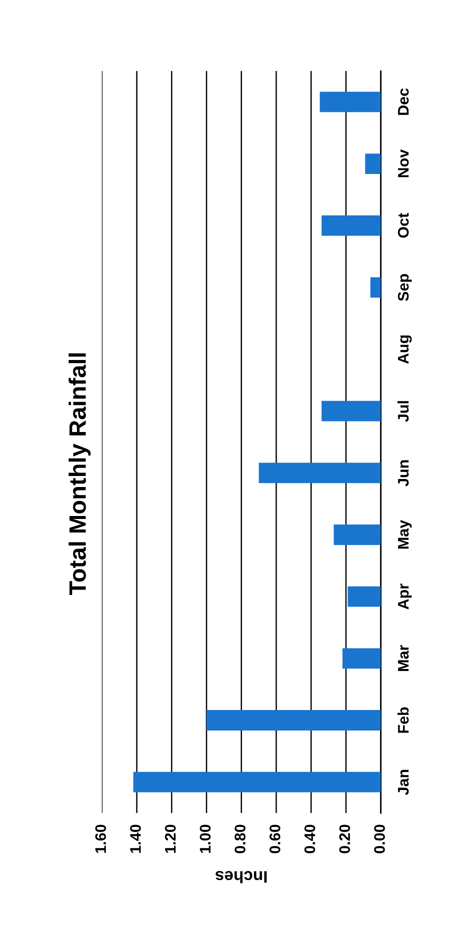  Describe the element at coordinates (405, 534) in the screenshot. I see `y-tick-label: May` at that location.